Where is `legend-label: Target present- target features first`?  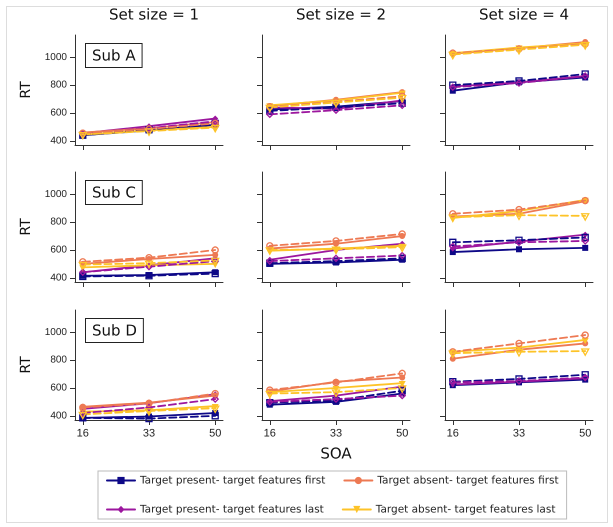
legend-label: Target present- target features first is located at coordinates (232, 480).